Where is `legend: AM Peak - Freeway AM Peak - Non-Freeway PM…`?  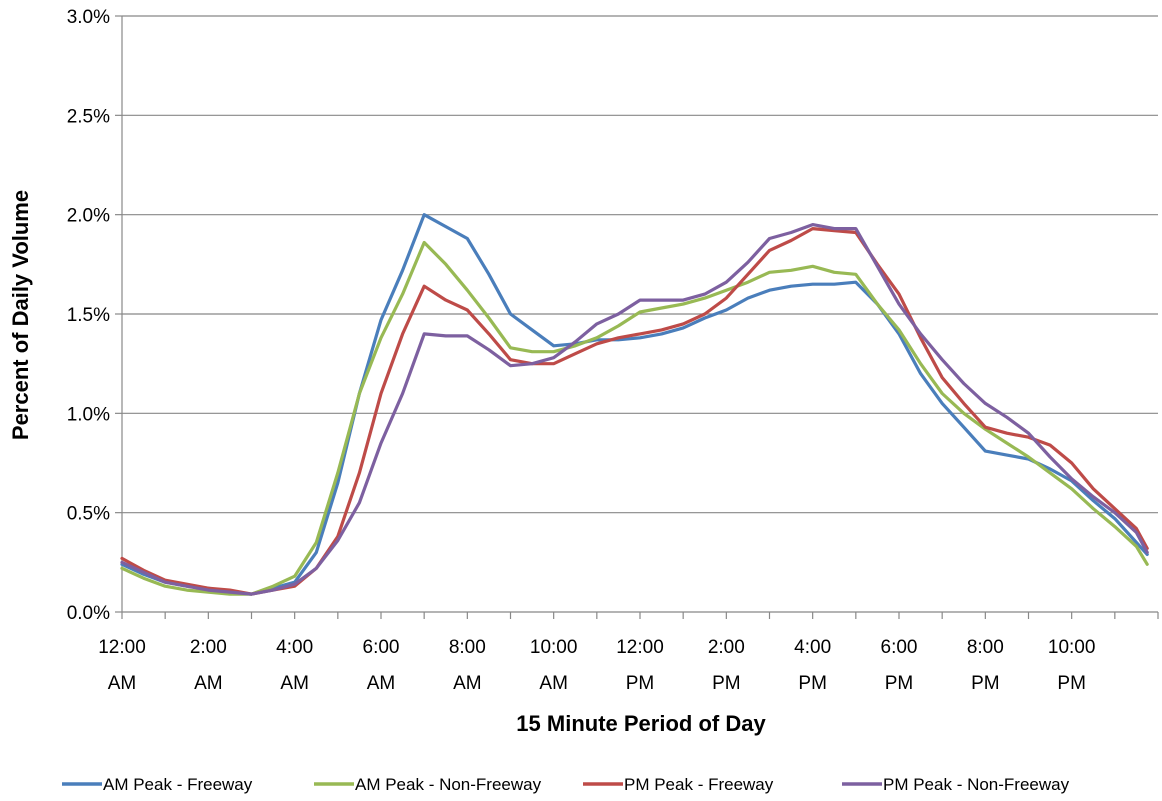
legend: AM Peak - Freeway AM Peak - Non-Freeway PM… is located at coordinates (566, 784).